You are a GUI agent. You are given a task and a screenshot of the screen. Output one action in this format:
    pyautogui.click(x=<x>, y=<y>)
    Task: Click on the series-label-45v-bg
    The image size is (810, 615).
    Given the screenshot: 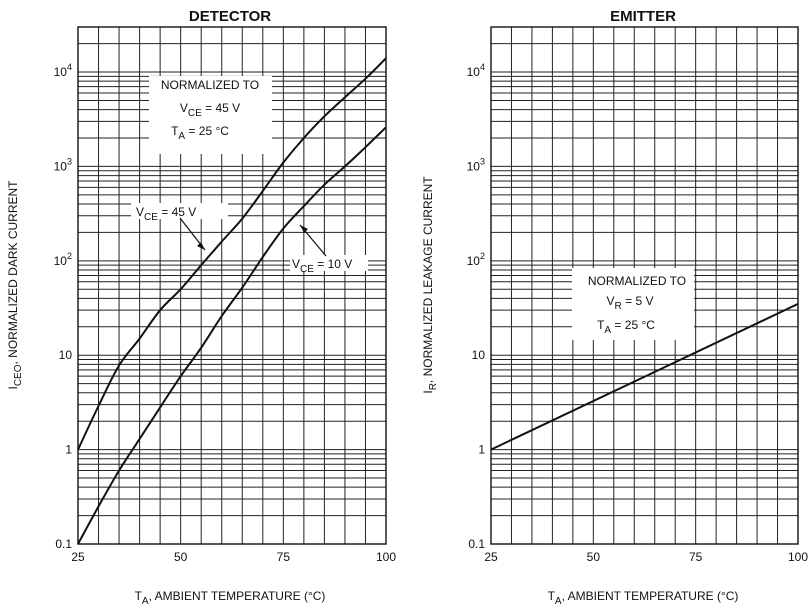 What is the action you would take?
    pyautogui.click(x=179, y=211)
    